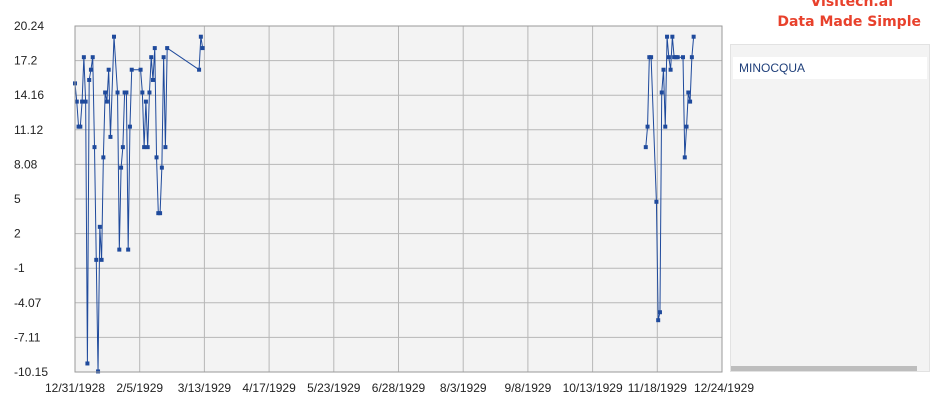 The width and height of the screenshot is (933, 409). Describe the element at coordinates (31, 372) in the screenshot. I see `y-tick-label: -10.15` at that location.